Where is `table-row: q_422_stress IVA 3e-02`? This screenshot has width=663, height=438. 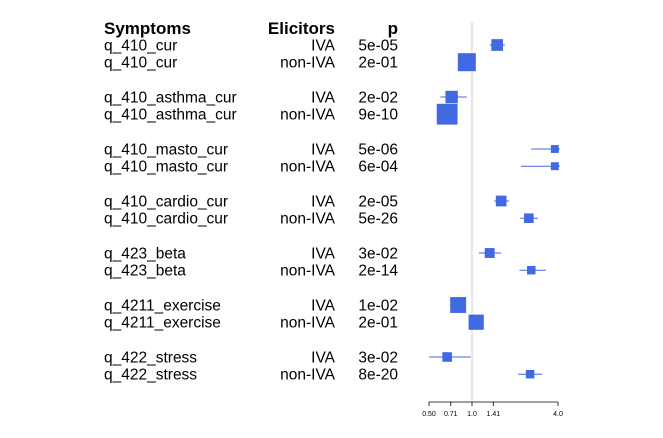 table-row: q_422_stress IVA 3e-02 is located at coordinates (251, 358).